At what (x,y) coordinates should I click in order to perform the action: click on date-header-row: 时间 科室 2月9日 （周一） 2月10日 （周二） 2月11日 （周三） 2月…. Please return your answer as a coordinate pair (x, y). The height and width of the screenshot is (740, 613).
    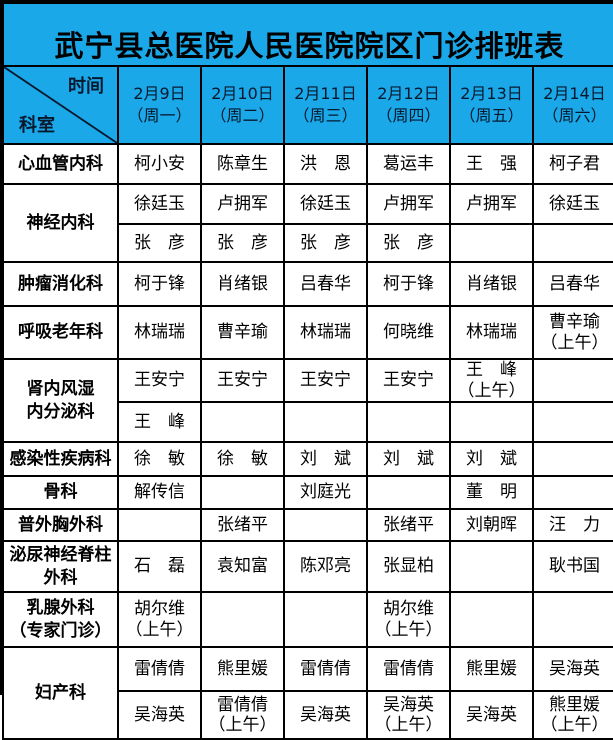
    Looking at the image, I should click on (307, 105).